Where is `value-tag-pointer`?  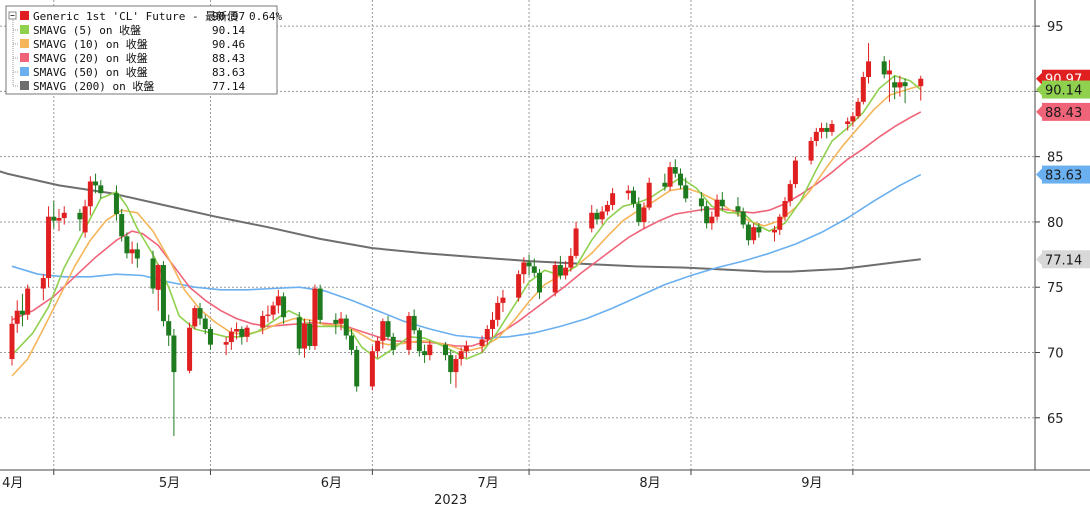
value-tag-pointer is located at coordinates (1039, 111).